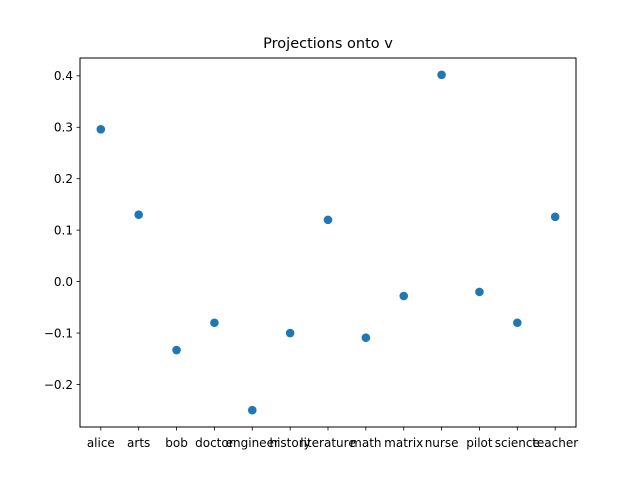 The width and height of the screenshot is (640, 480). What do you see at coordinates (365, 443) in the screenshot?
I see `x-tick-label: math` at bounding box center [365, 443].